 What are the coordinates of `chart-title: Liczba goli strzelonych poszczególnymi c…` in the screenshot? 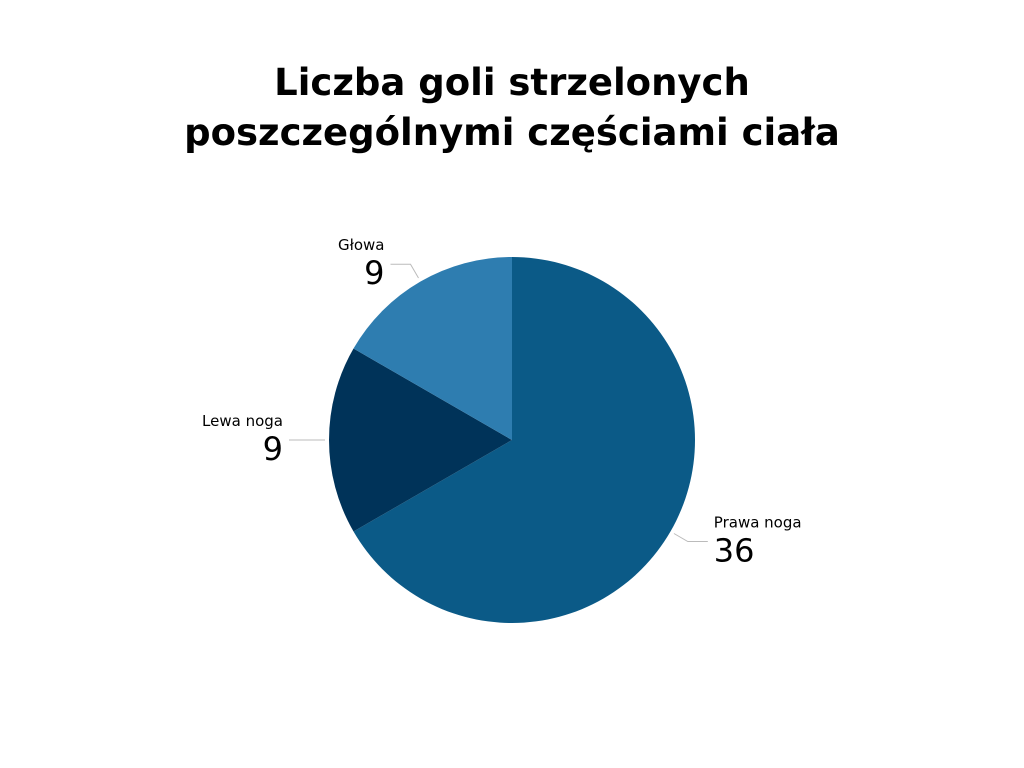 It's located at (512, 107).